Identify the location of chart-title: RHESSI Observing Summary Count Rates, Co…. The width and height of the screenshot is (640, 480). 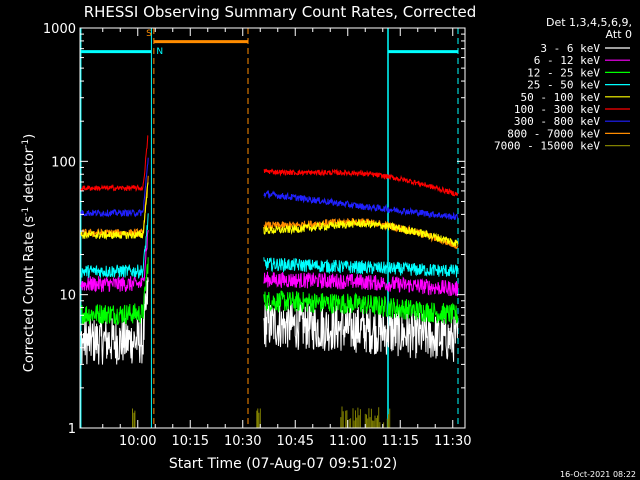
(280, 12).